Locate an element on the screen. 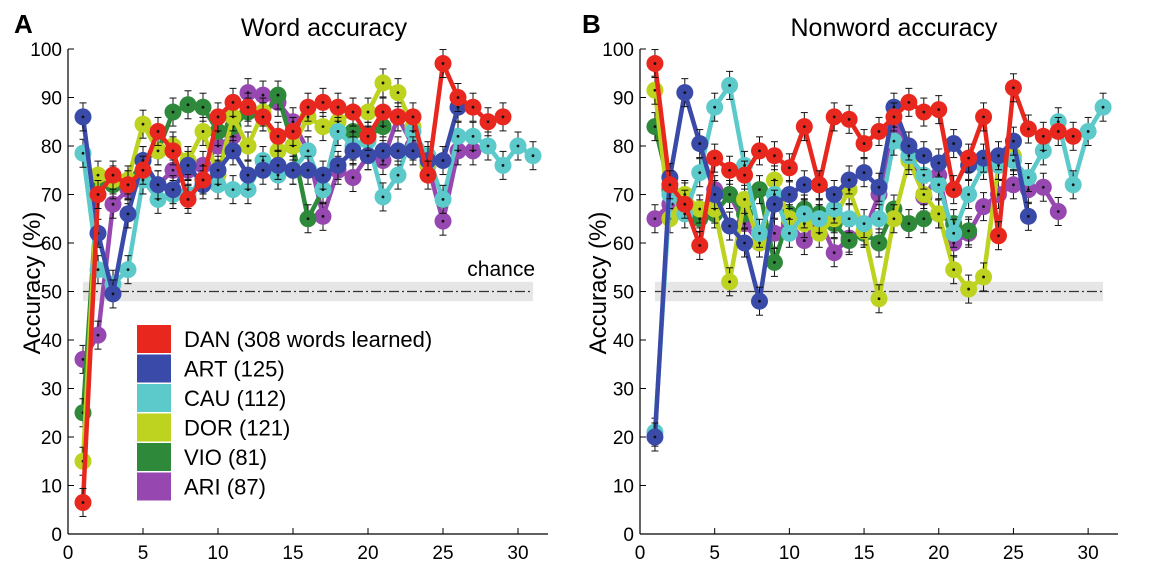 This screenshot has height=573, width=1149. x-tick-label: 25 is located at coordinates (1013, 553).